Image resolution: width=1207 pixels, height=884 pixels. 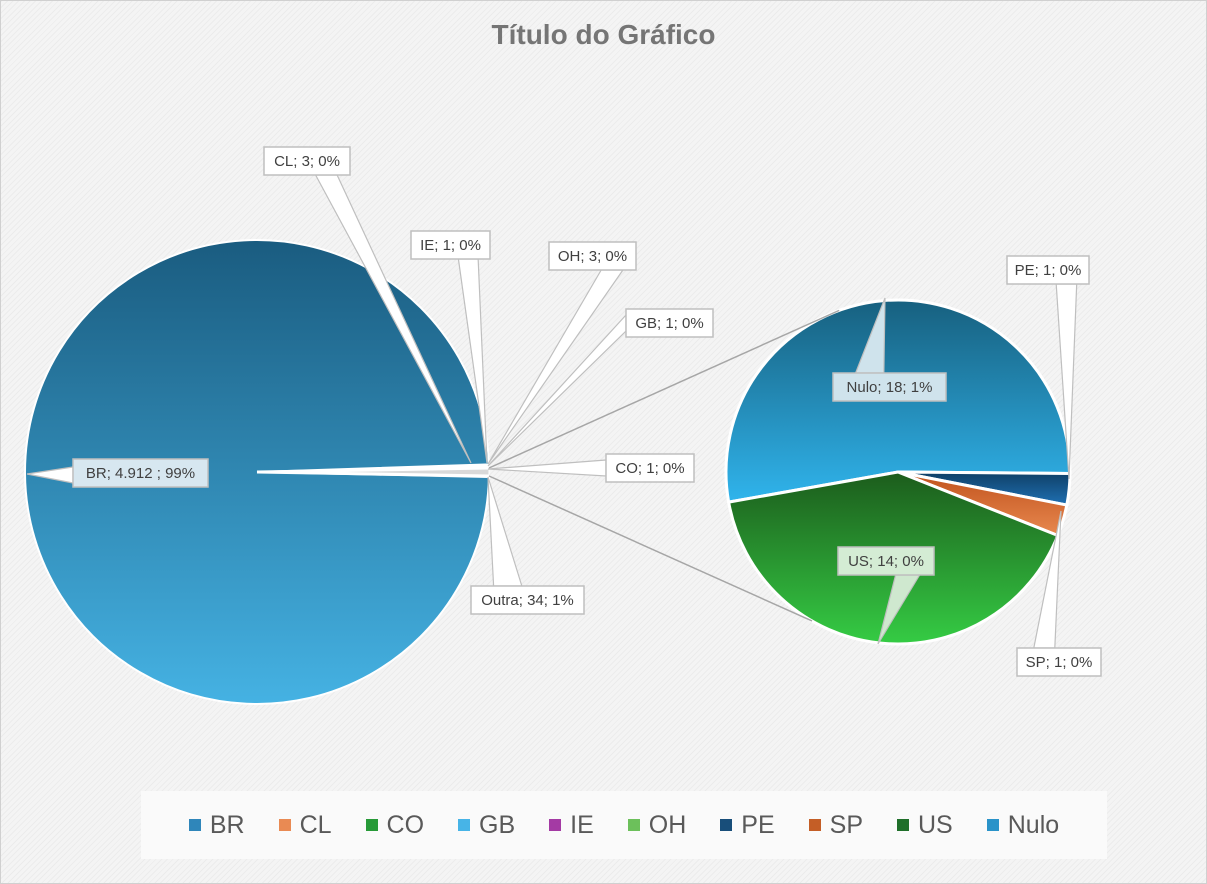 What do you see at coordinates (450, 347) in the screenshot?
I see `data-label-ie: IE; 1; 0%` at bounding box center [450, 347].